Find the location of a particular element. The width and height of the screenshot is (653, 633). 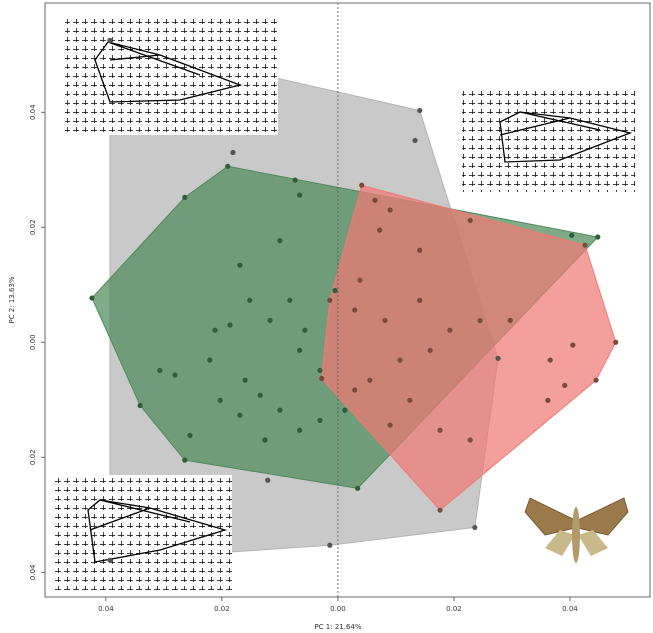

x-axis-label: PC 1: 21.64% is located at coordinates (337, 627).